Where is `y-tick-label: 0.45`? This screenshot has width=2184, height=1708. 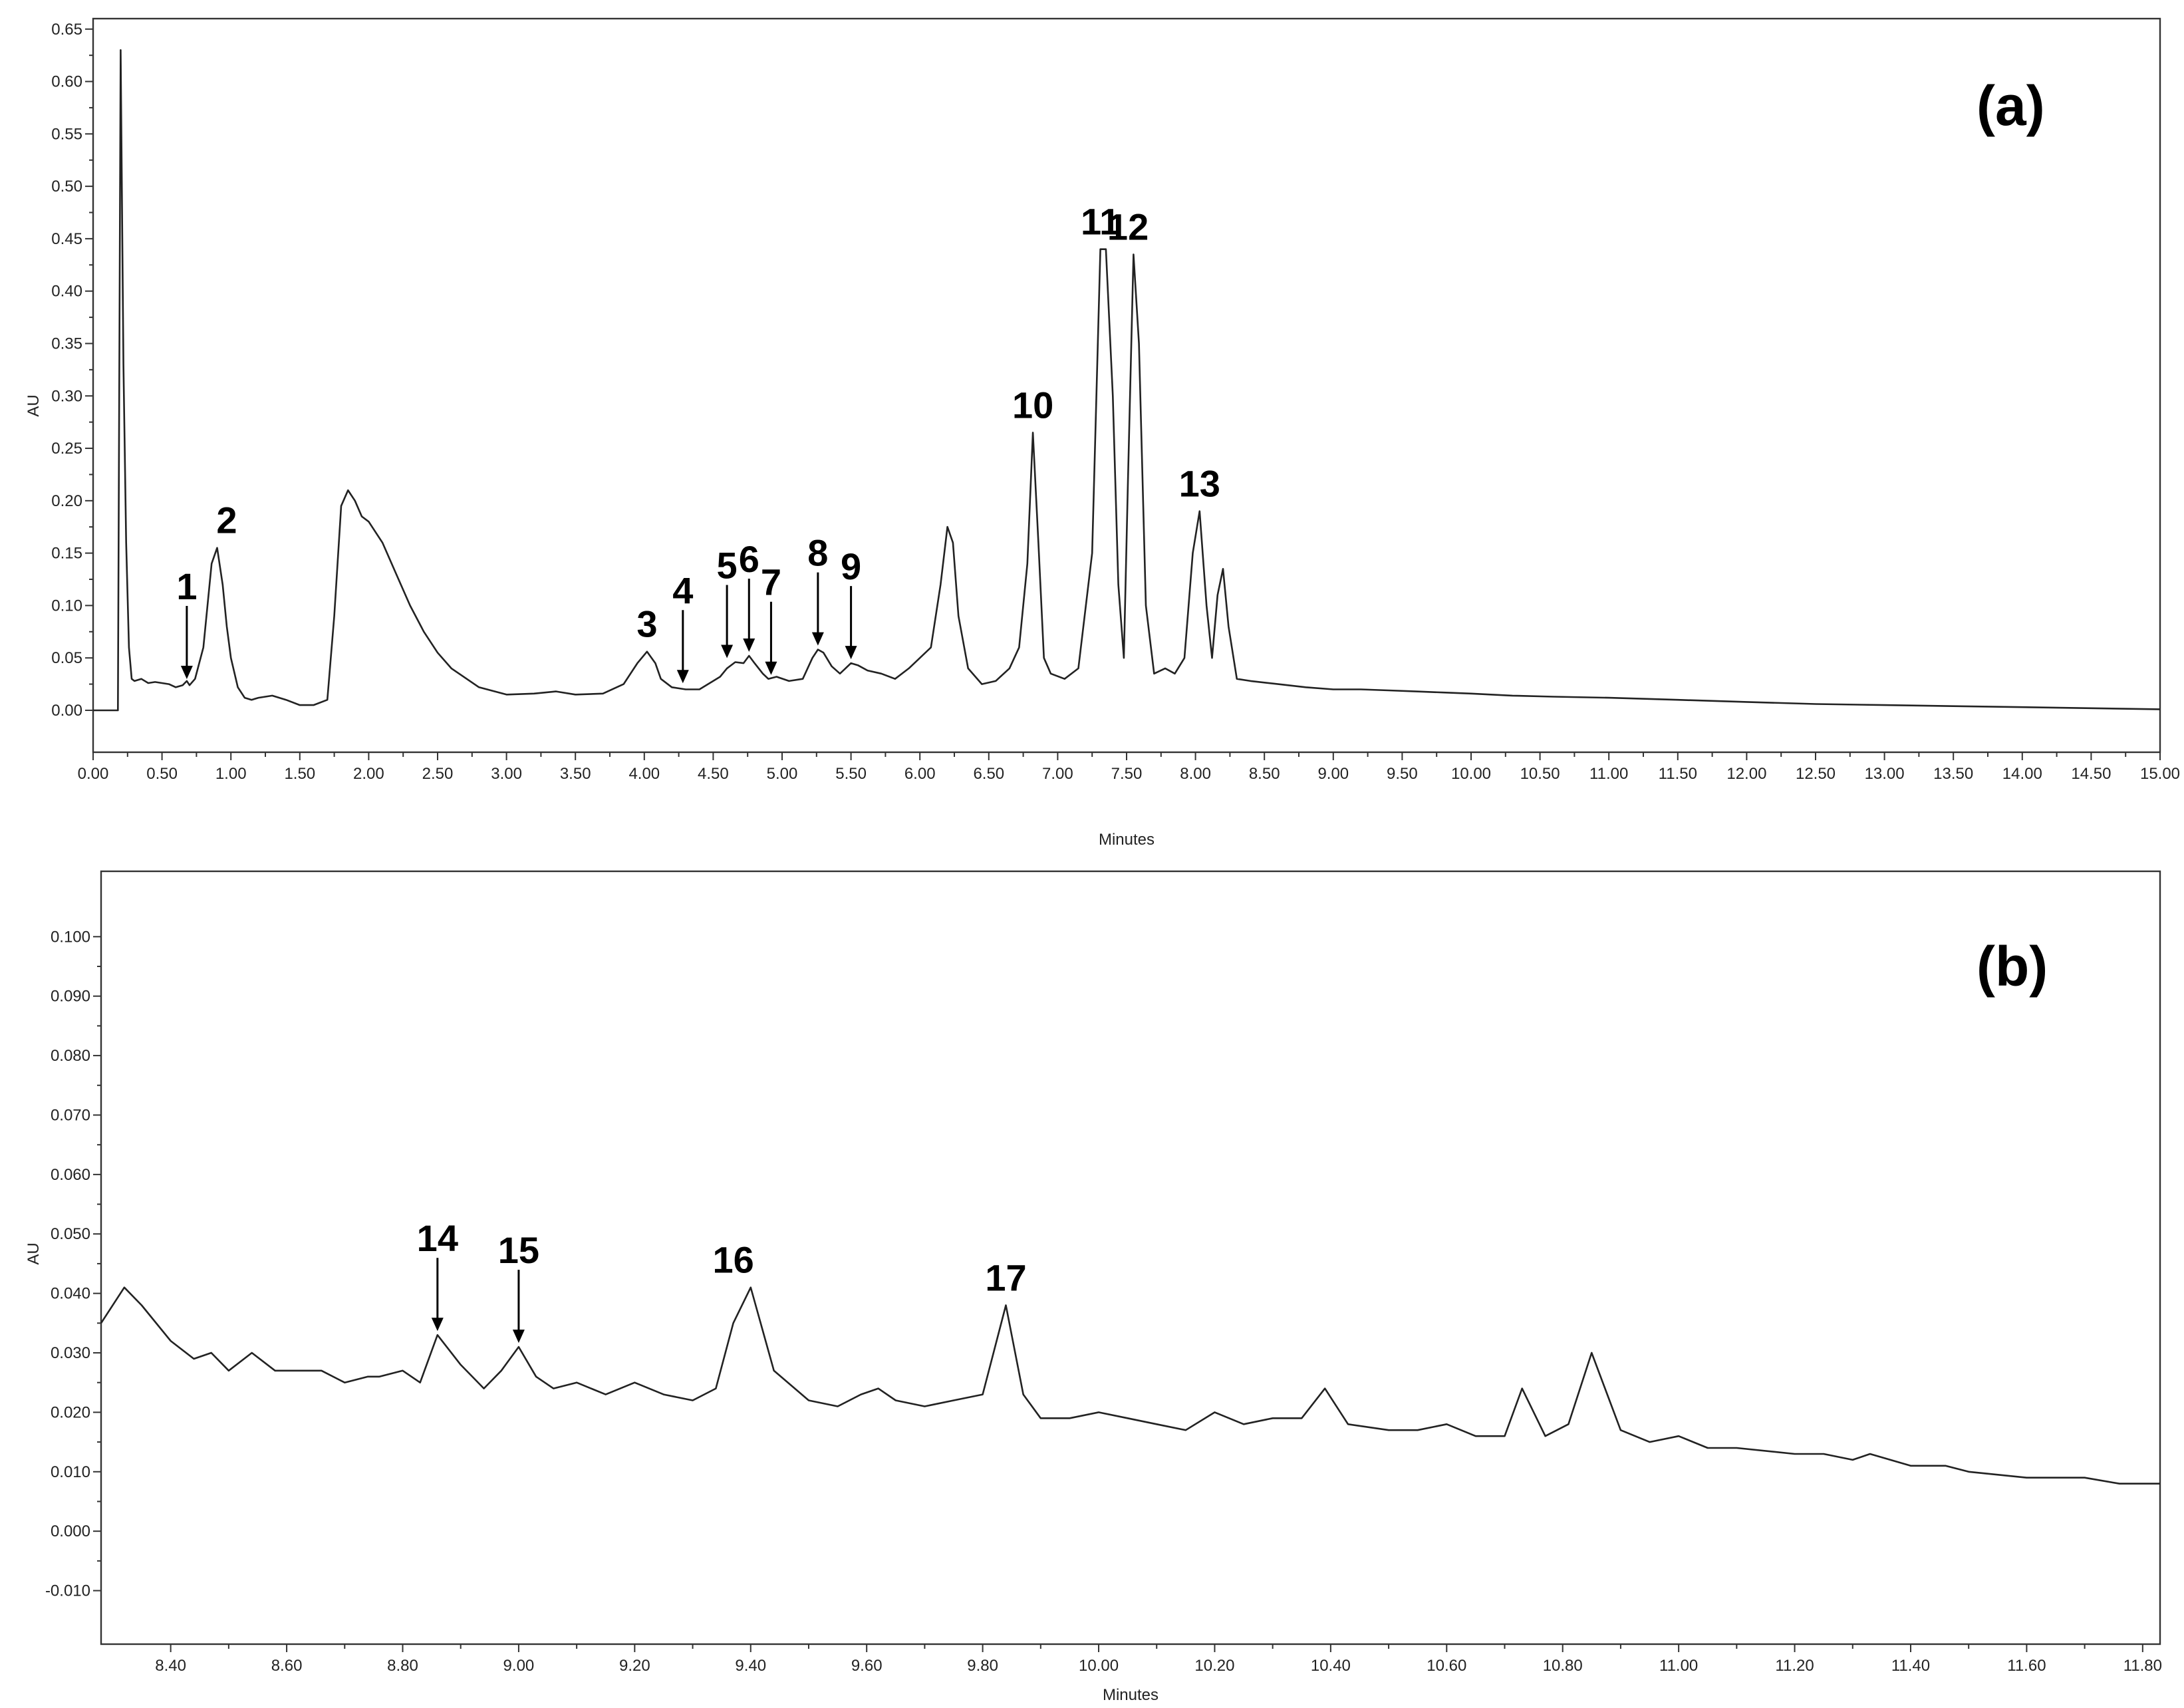 y-tick-label: 0.45 is located at coordinates (66, 239).